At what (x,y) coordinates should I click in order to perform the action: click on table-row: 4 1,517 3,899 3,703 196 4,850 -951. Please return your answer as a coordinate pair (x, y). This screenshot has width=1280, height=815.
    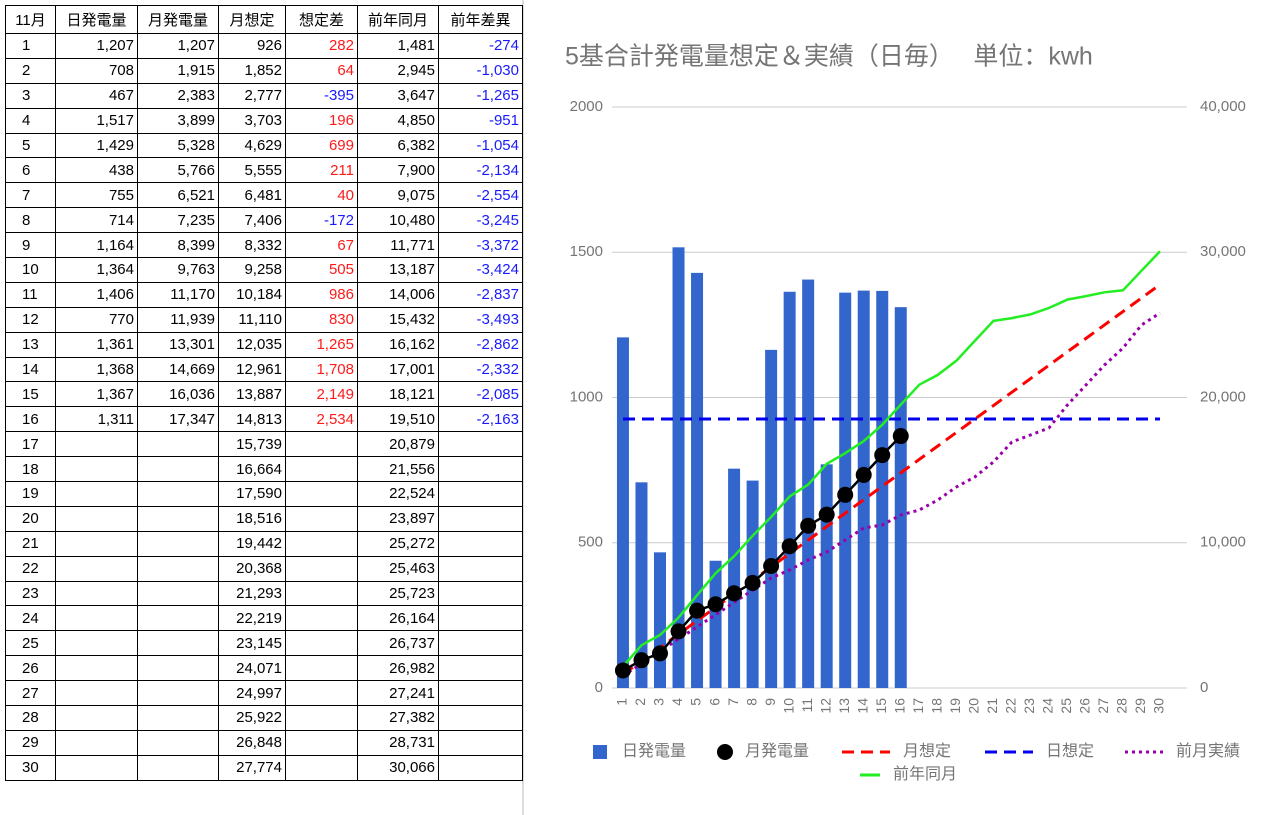
    Looking at the image, I should click on (264, 120).